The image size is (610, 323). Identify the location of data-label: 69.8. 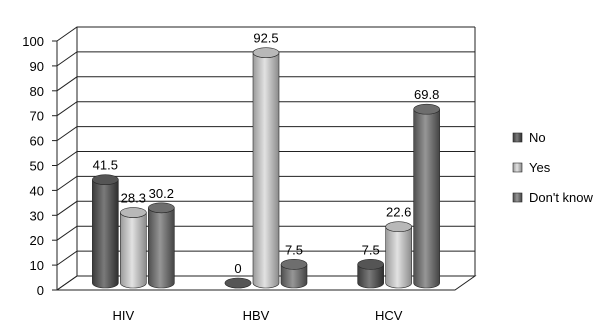
(426, 94).